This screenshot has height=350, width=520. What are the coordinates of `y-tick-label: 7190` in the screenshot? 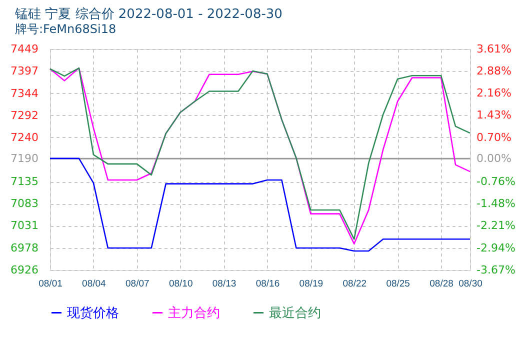 It's located at (24, 158).